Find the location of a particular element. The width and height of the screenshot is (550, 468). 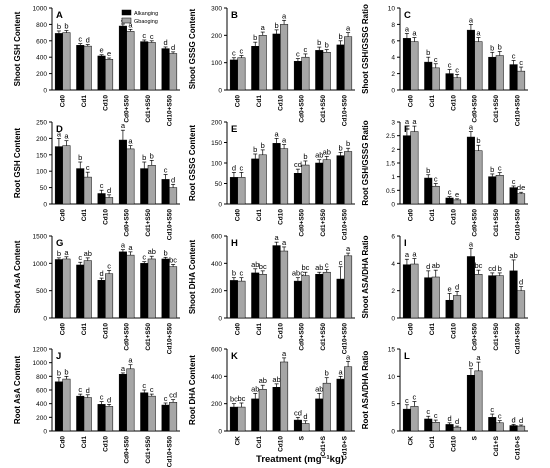

x-tick-label: Cd10+S is located at coordinates (344, 447).